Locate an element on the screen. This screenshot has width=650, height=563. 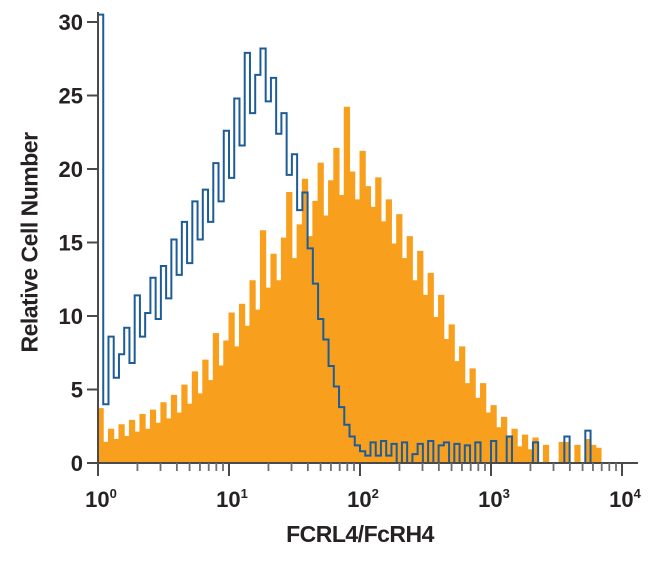
x-tick-label: 10² is located at coordinates (363, 499).